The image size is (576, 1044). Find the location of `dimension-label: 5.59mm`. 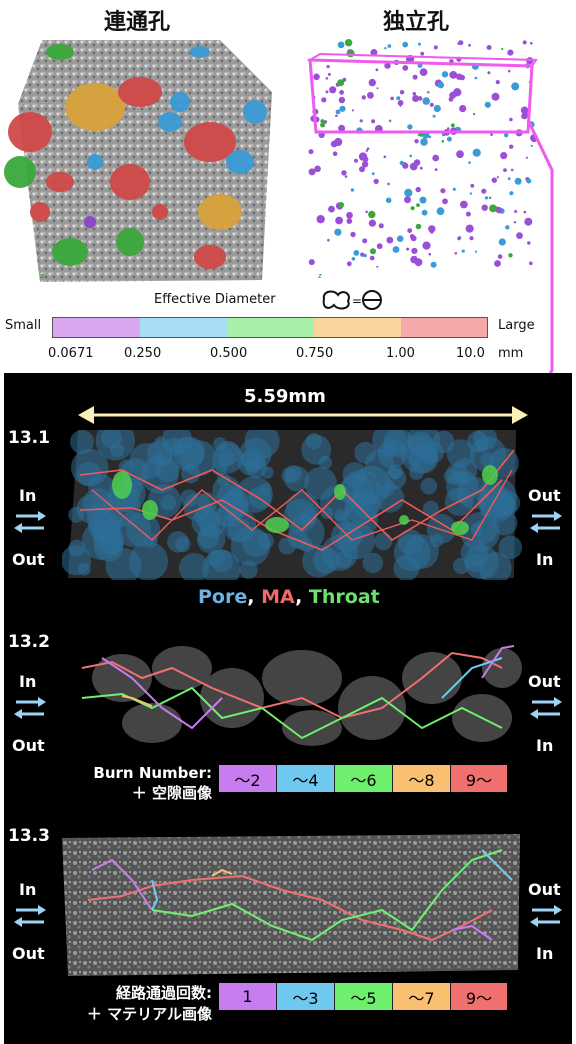

dimension-label: 5.59mm is located at coordinates (285, 396).